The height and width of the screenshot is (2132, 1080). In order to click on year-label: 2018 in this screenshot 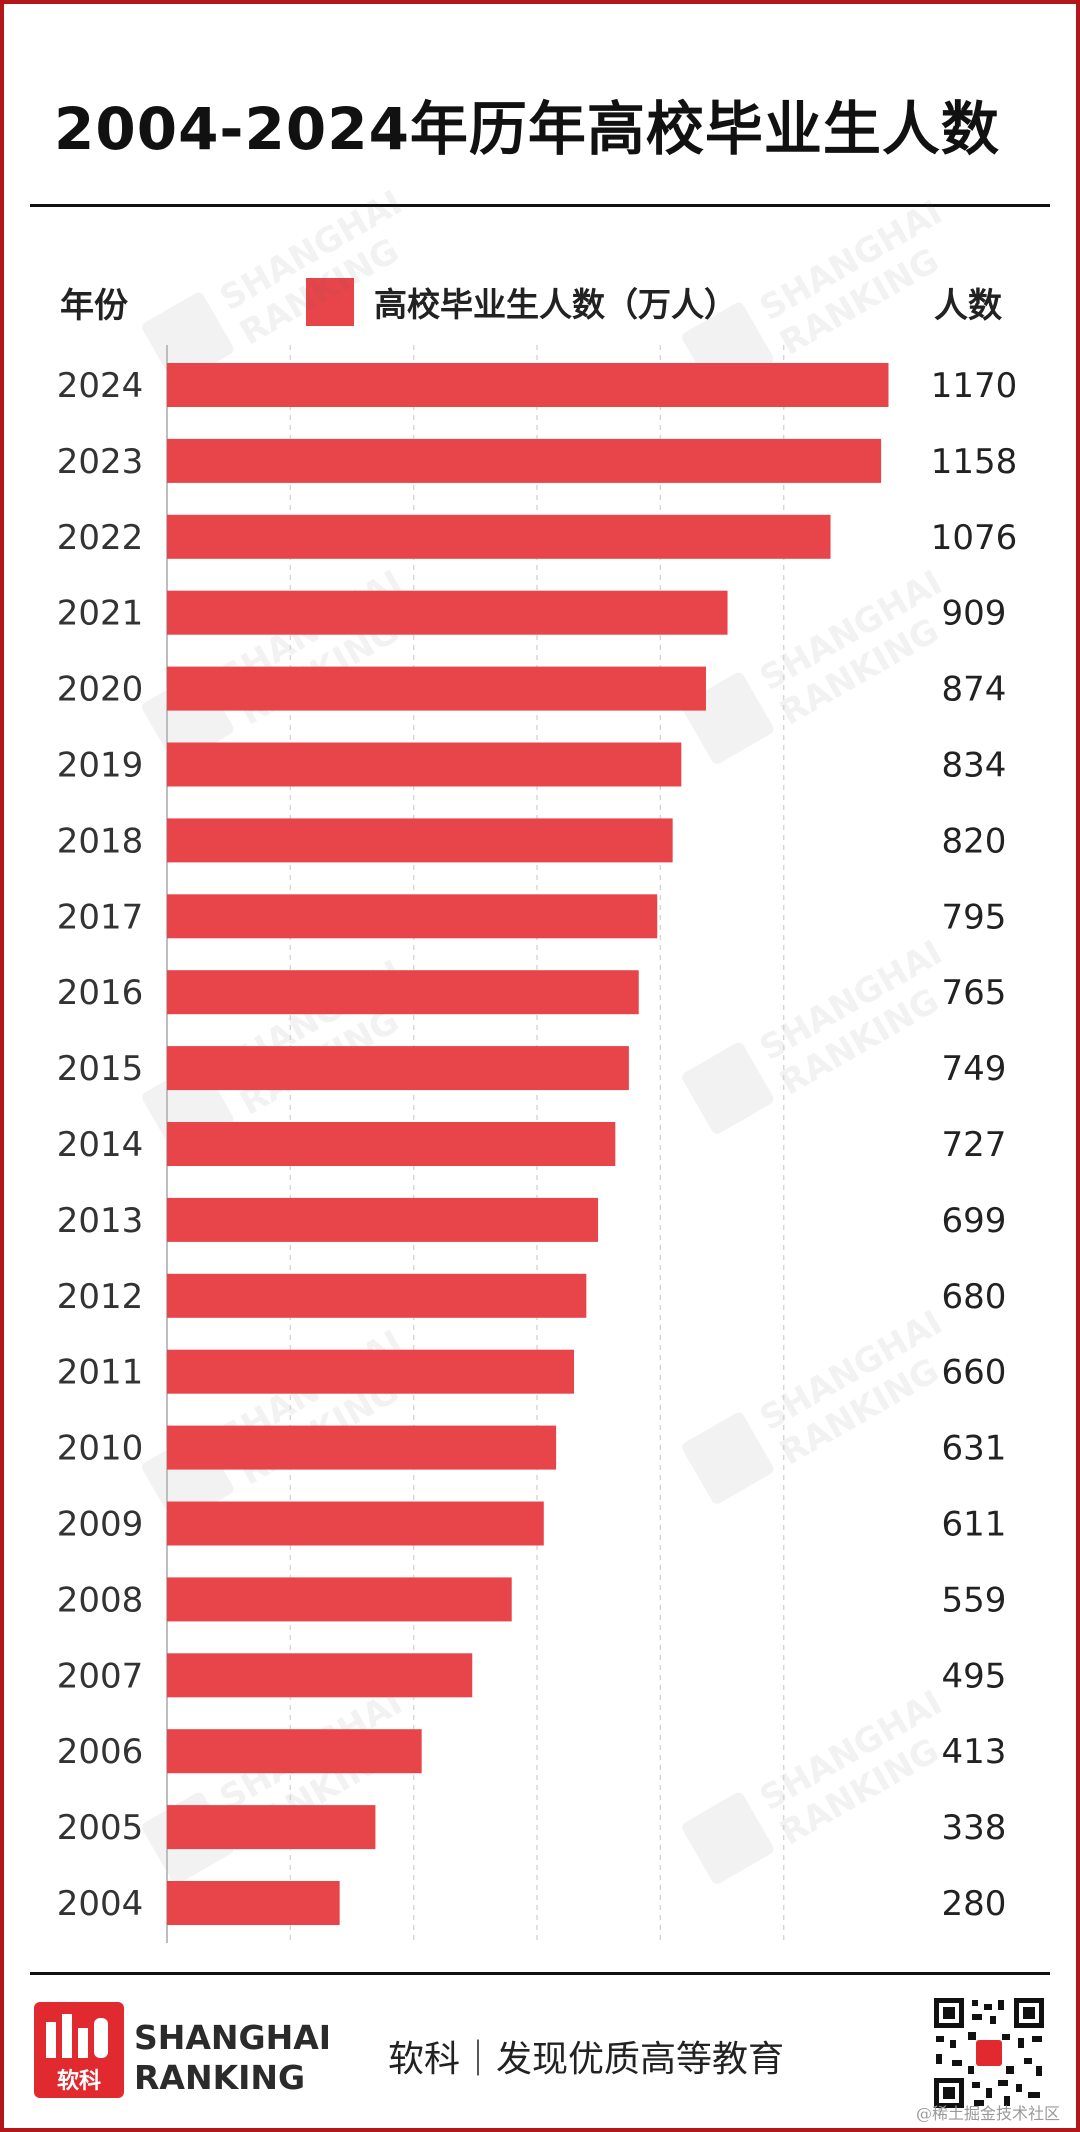, I will do `click(100, 841)`.